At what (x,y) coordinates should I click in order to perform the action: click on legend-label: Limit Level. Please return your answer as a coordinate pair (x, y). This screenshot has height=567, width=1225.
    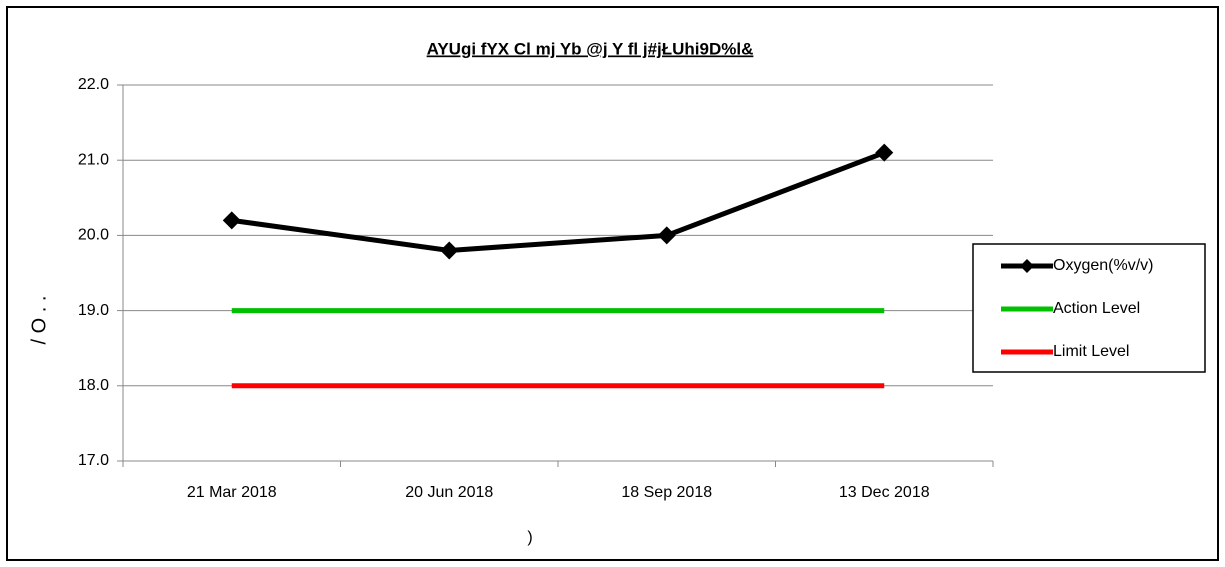
    Looking at the image, I should click on (1091, 351).